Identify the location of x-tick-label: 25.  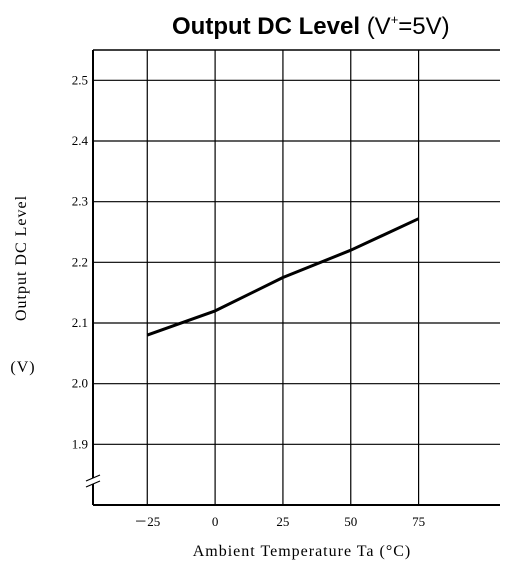
(282, 521).